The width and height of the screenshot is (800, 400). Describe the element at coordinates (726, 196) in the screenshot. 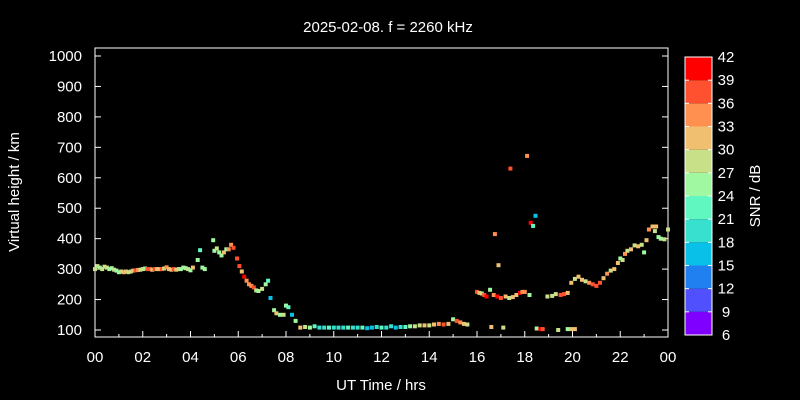

I see `colorbar-tick-label: 24` at that location.